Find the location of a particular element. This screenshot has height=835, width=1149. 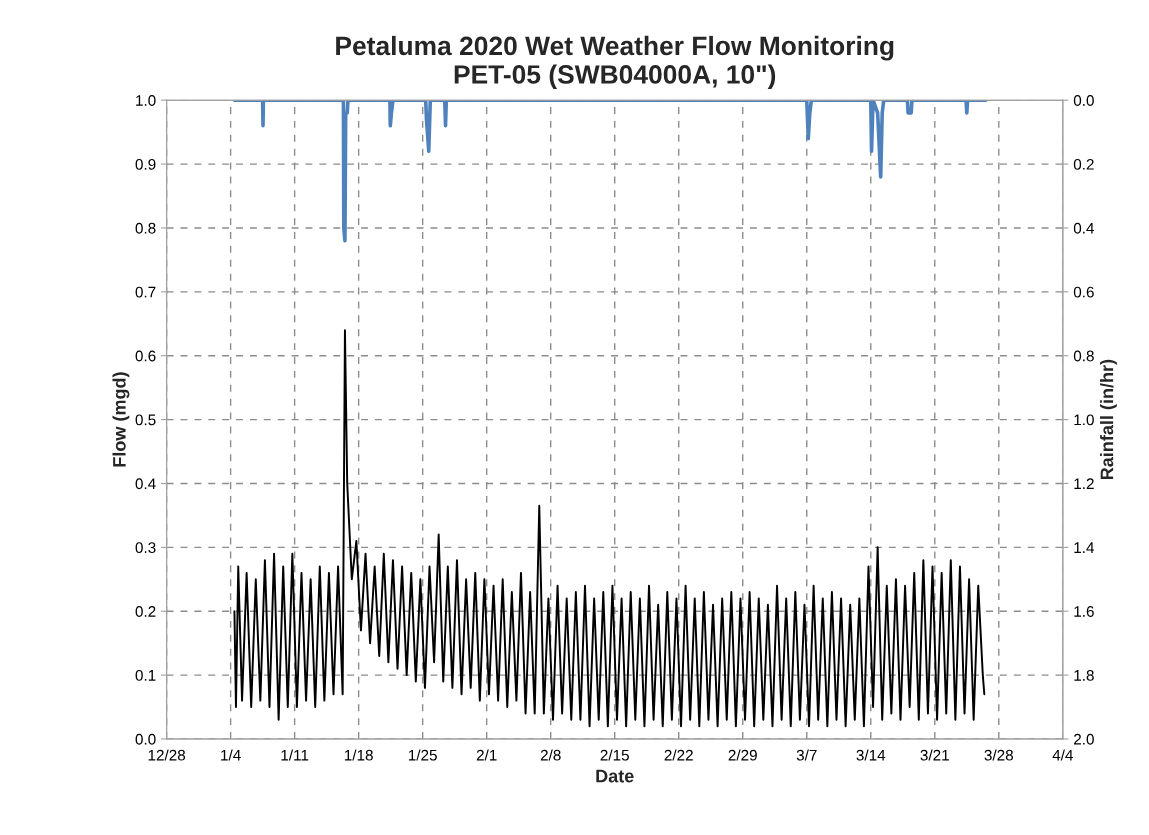

y2-tick-label: 0.4 is located at coordinates (1084, 228).